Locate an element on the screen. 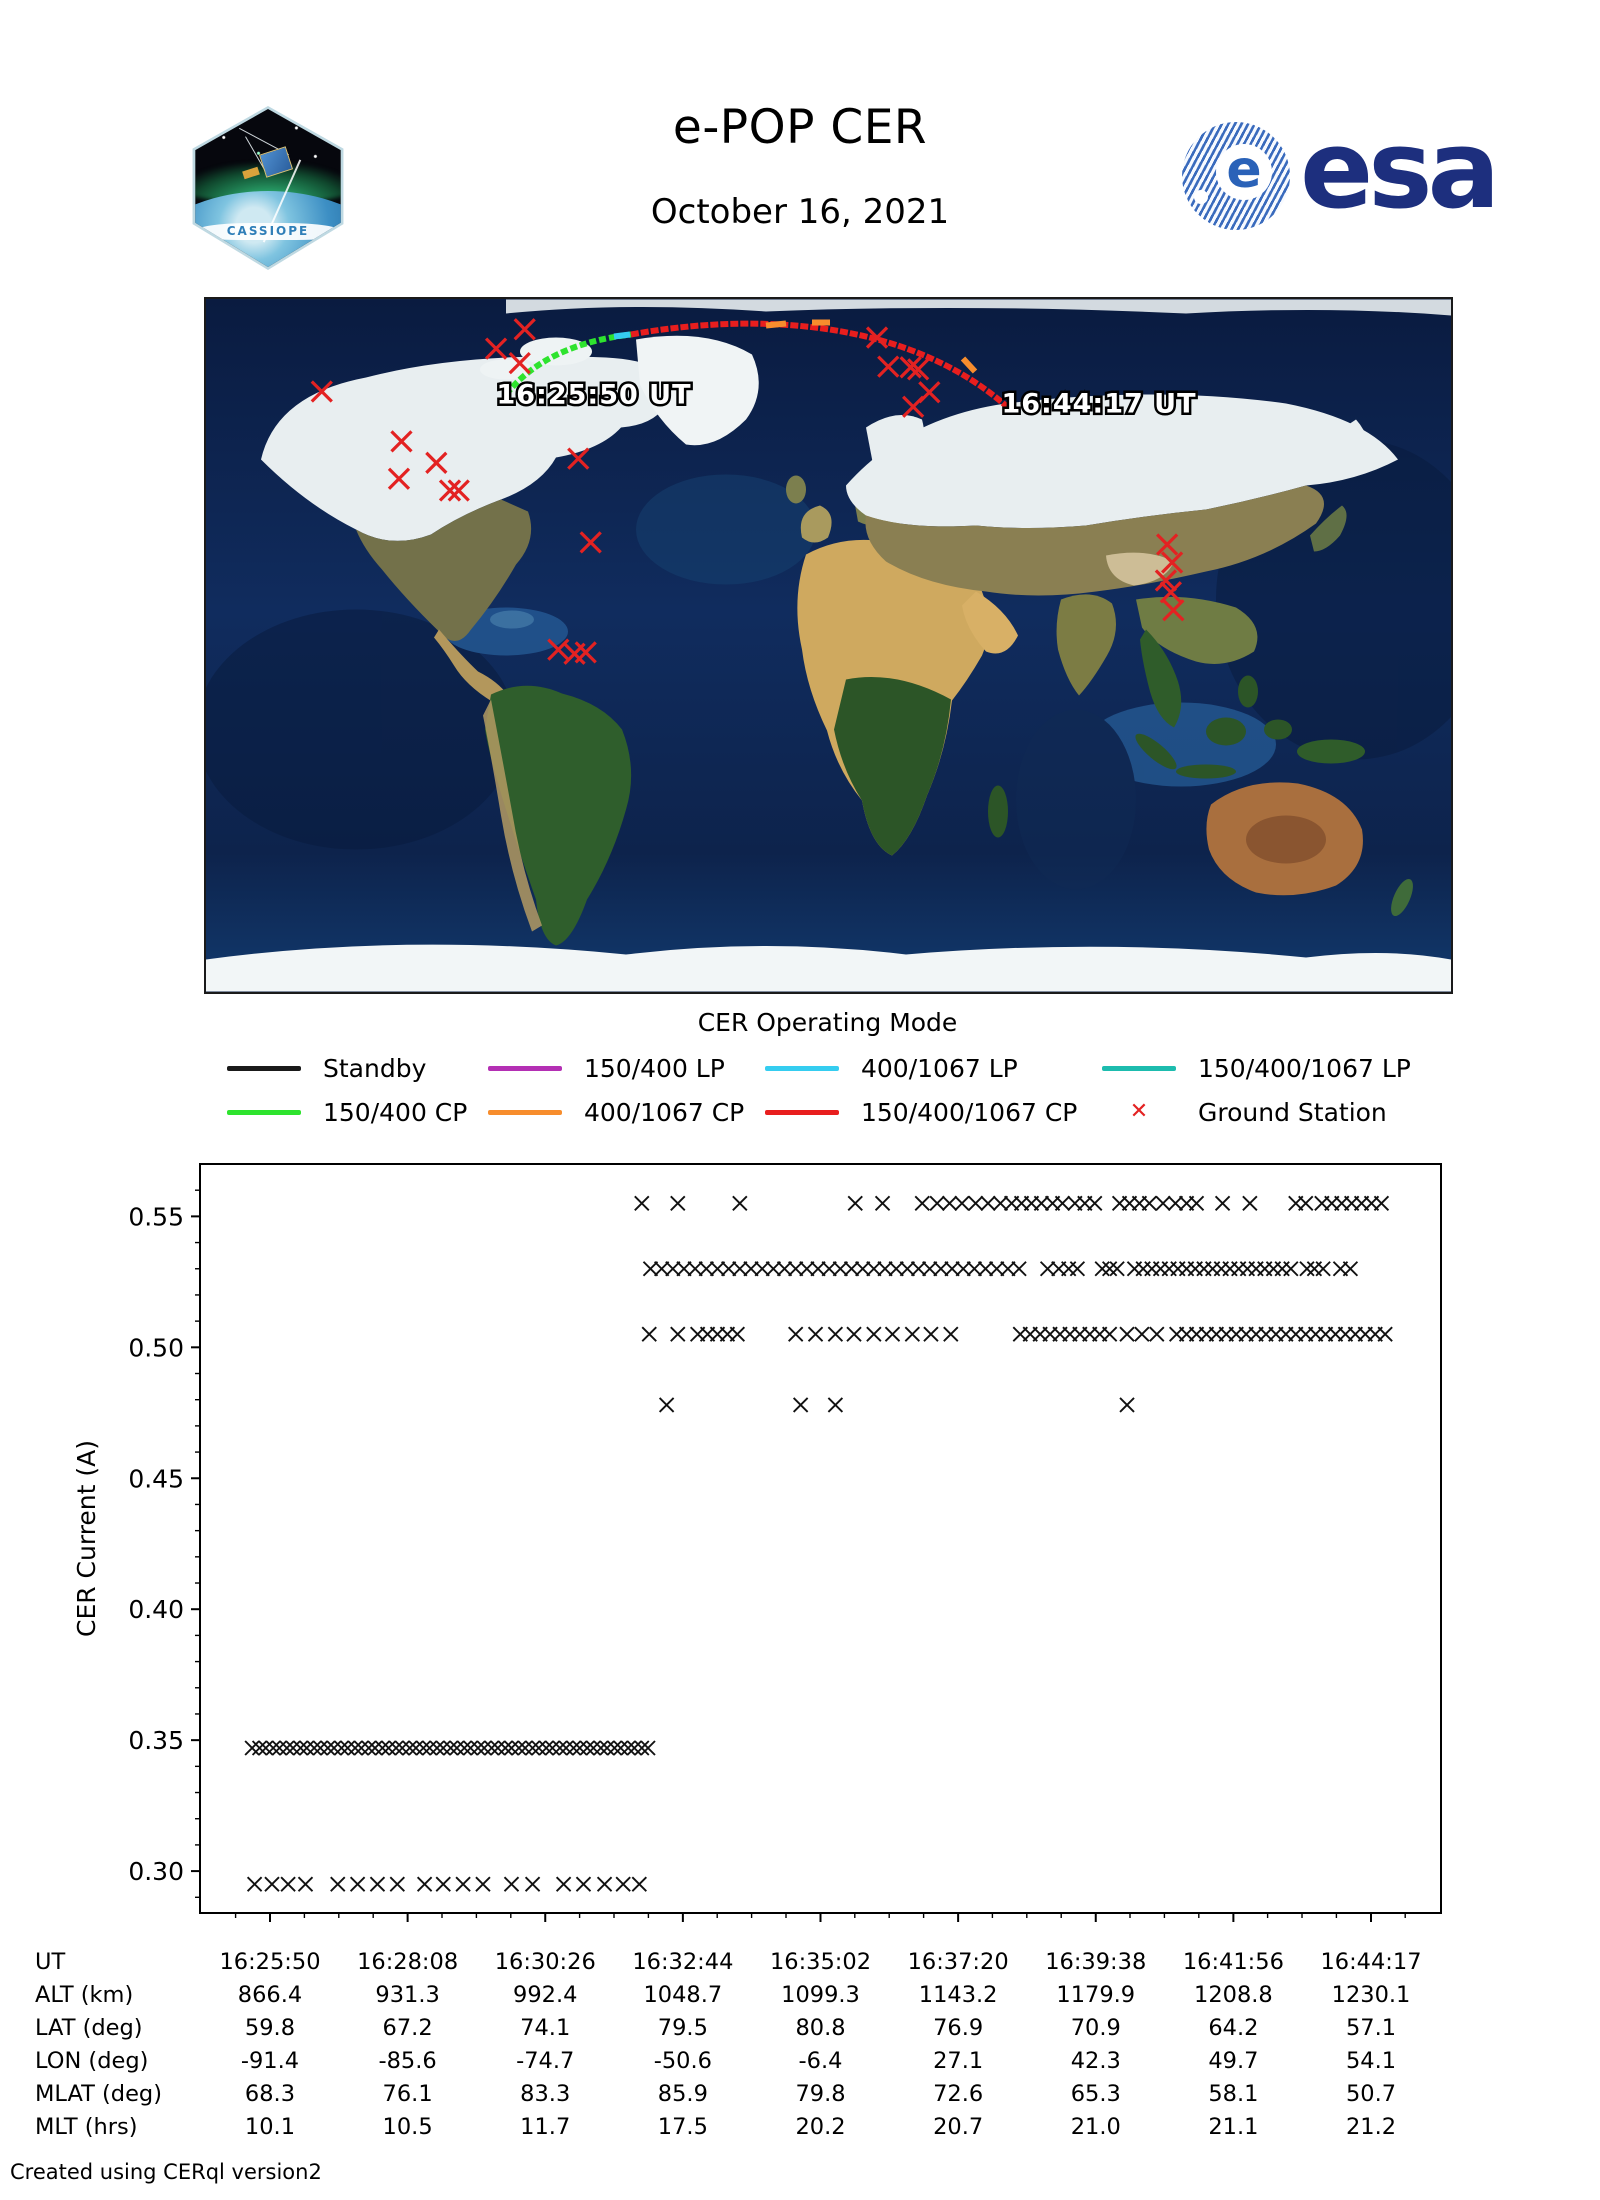 The height and width of the screenshot is (2200, 1600). table-cell: 992.4 is located at coordinates (545, 1995).